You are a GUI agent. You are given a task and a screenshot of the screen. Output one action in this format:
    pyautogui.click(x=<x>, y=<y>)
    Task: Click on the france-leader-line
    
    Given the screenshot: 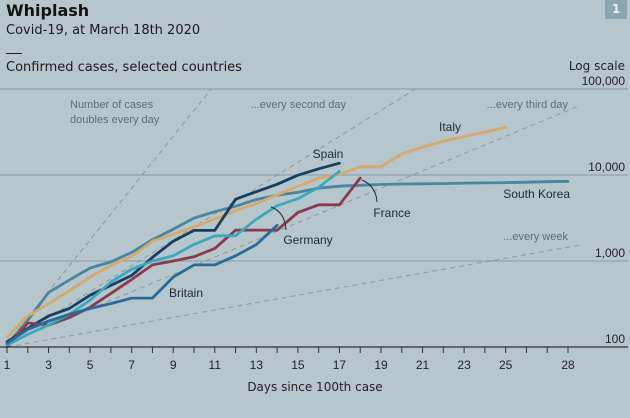 What is the action you would take?
    pyautogui.click(x=369, y=191)
    